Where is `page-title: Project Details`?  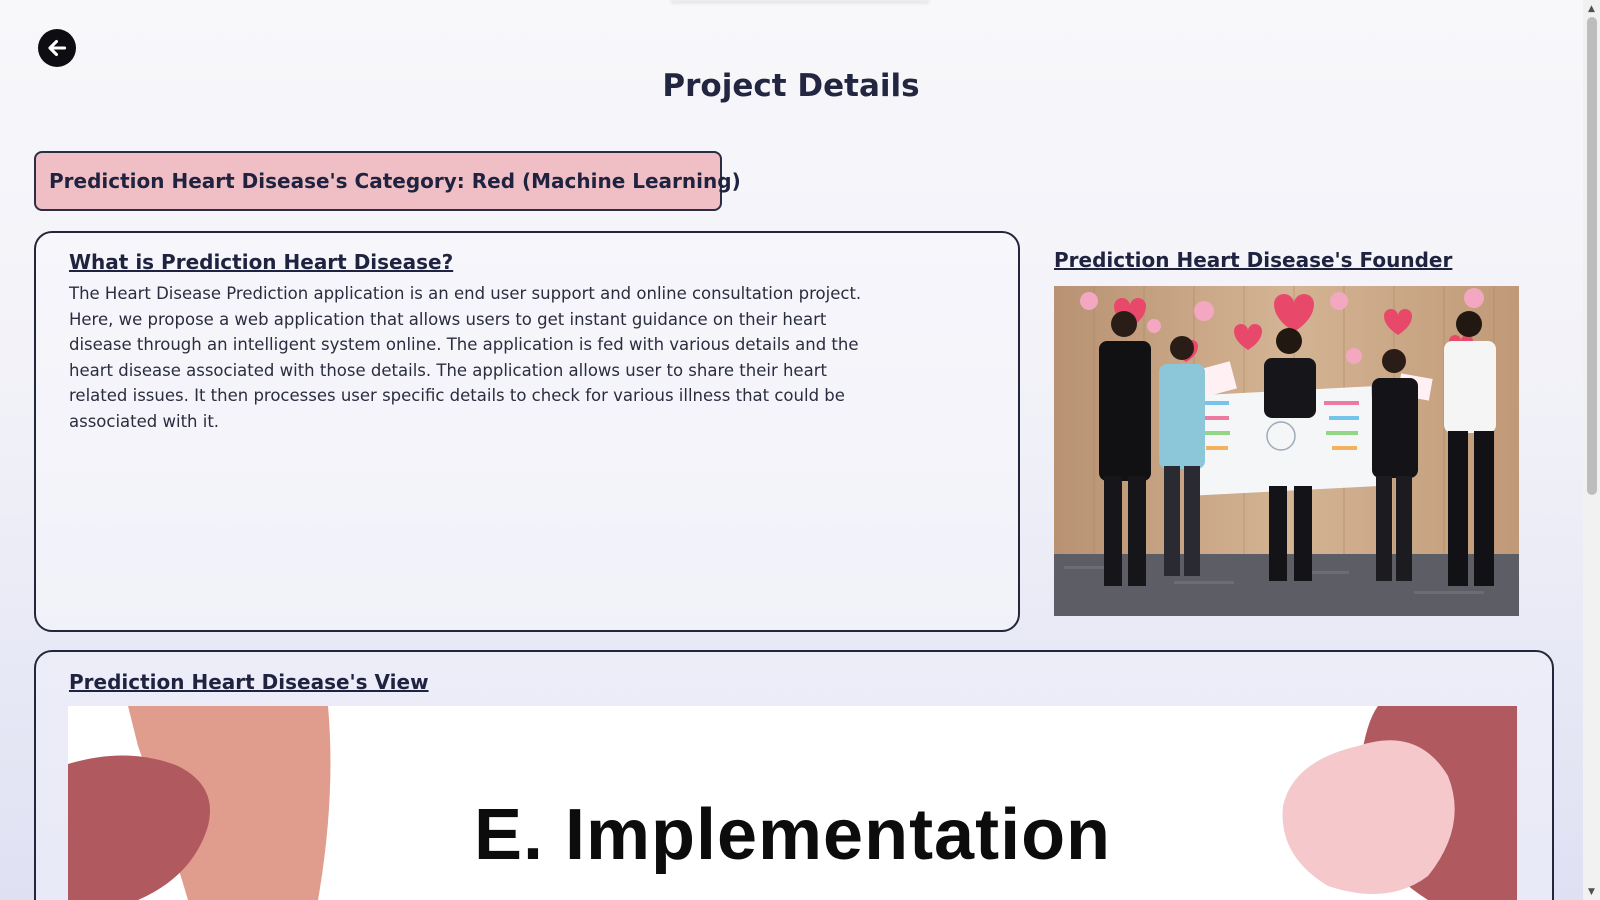 page-title: Project Details is located at coordinates (791, 86).